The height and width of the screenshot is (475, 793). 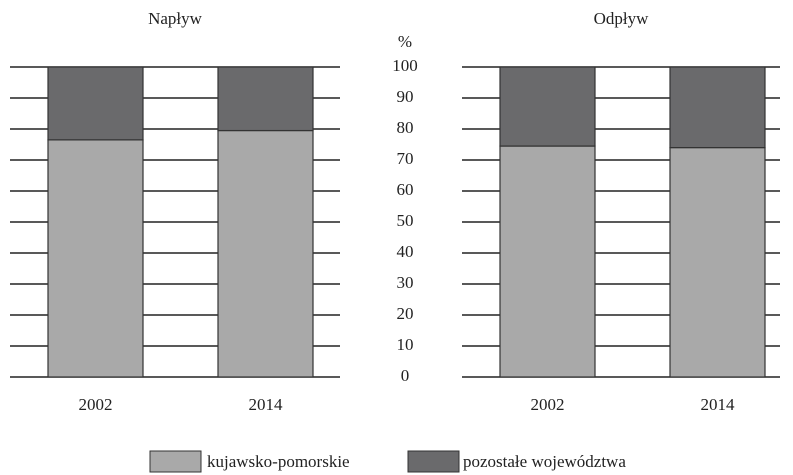 What do you see at coordinates (405, 189) in the screenshot?
I see `y-tick-label: 60` at bounding box center [405, 189].